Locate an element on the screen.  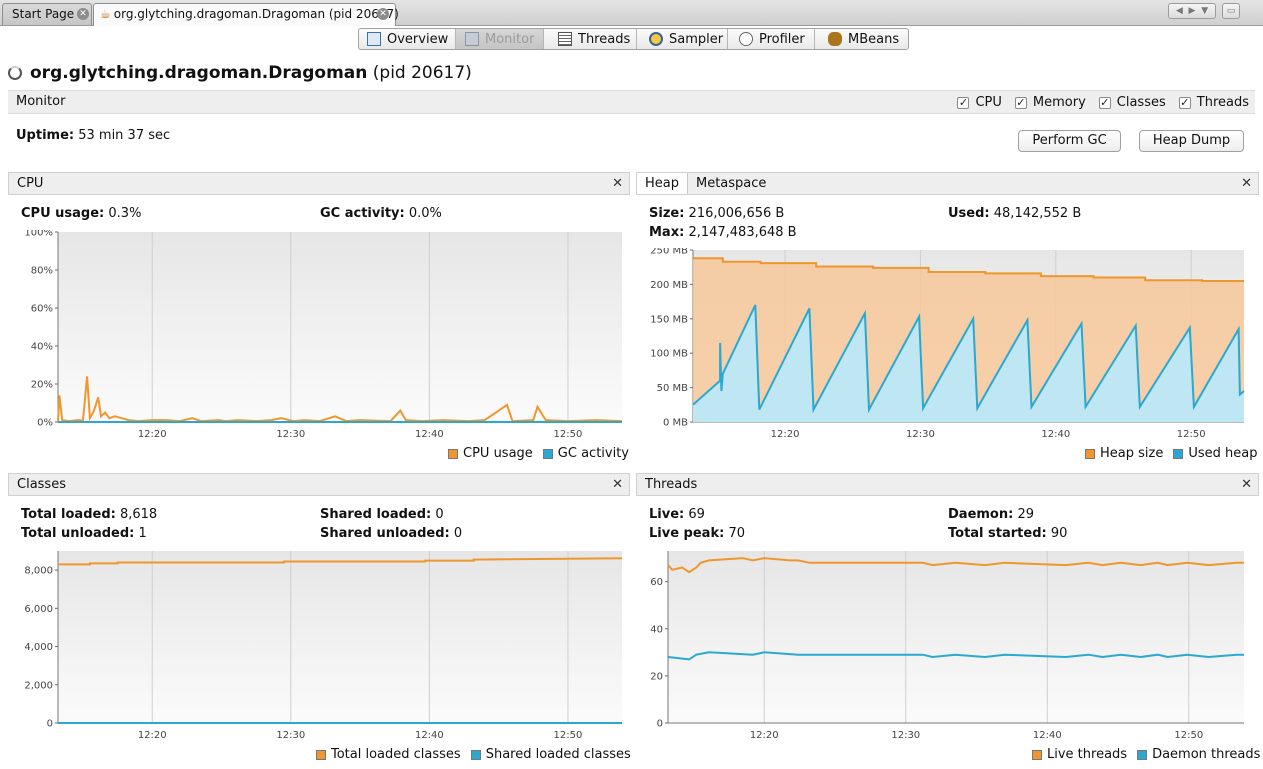
checkbox-threads: ✓ Threads is located at coordinates (1213, 102).